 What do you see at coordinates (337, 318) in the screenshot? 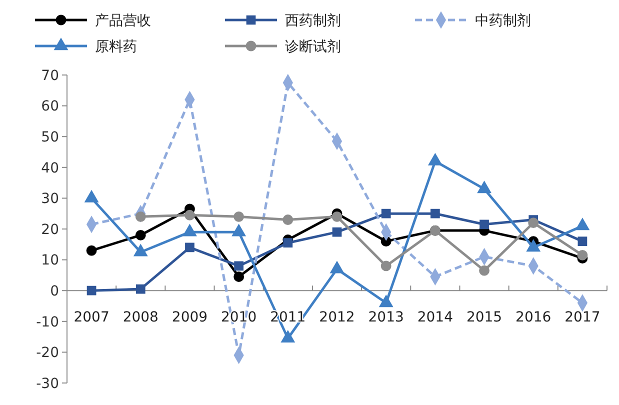
I see `x-tick-label: 2012` at bounding box center [337, 318].